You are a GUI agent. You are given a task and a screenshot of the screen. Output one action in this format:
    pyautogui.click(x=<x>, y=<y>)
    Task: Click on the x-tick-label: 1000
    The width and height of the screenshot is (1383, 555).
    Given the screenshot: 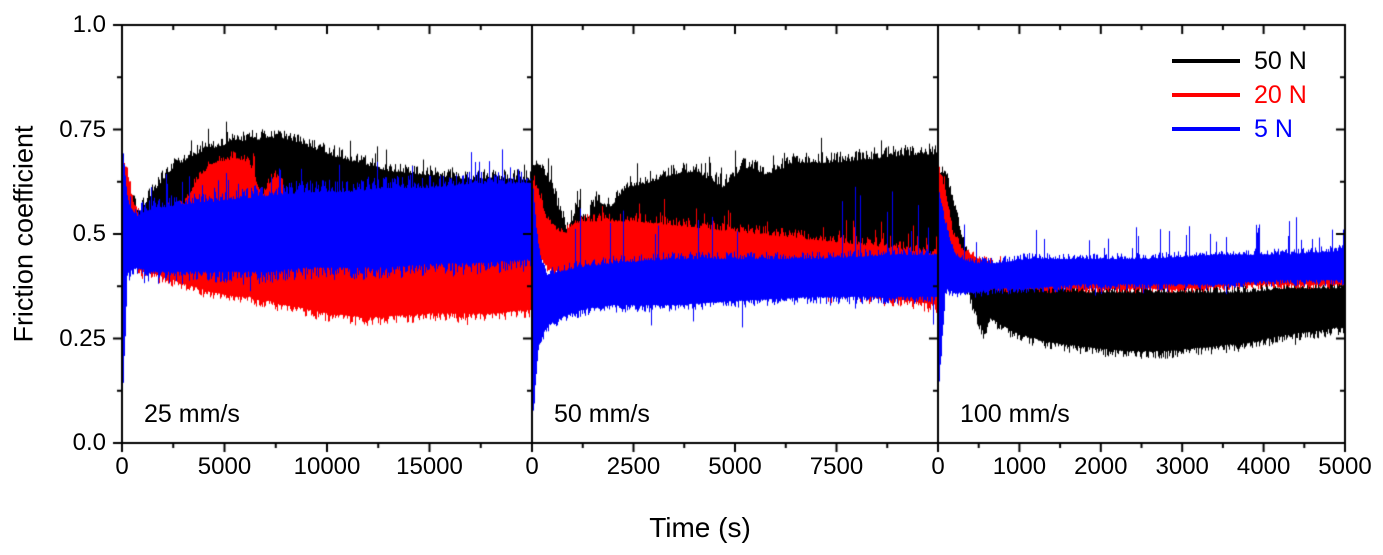 What is the action you would take?
    pyautogui.click(x=1019, y=466)
    